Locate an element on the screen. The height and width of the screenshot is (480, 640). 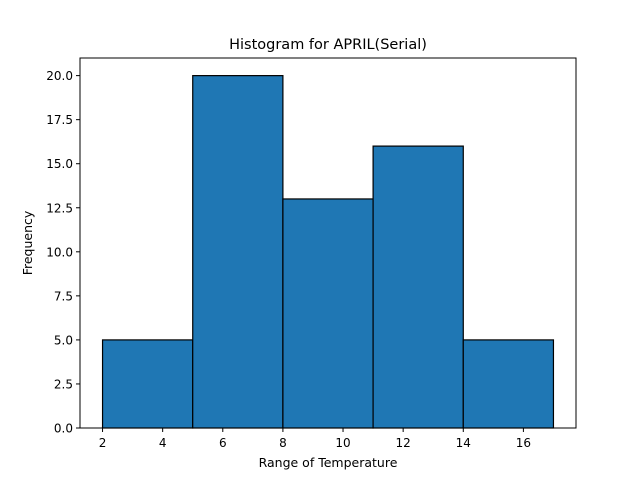
x-tick-label: 4 is located at coordinates (163, 443).